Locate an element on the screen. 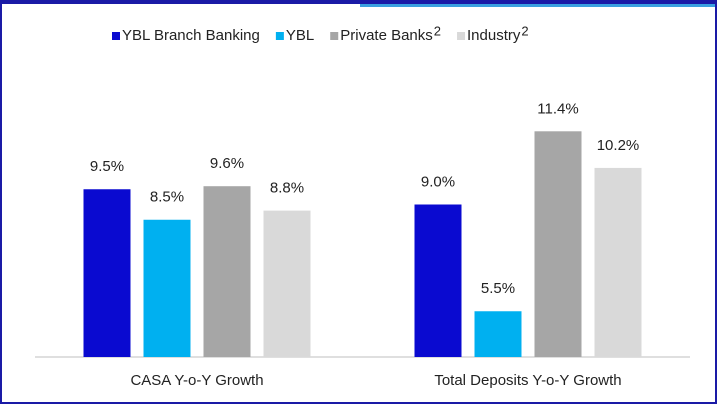  x-tick-label: CASA Y-o-Y Growth is located at coordinates (196, 380).